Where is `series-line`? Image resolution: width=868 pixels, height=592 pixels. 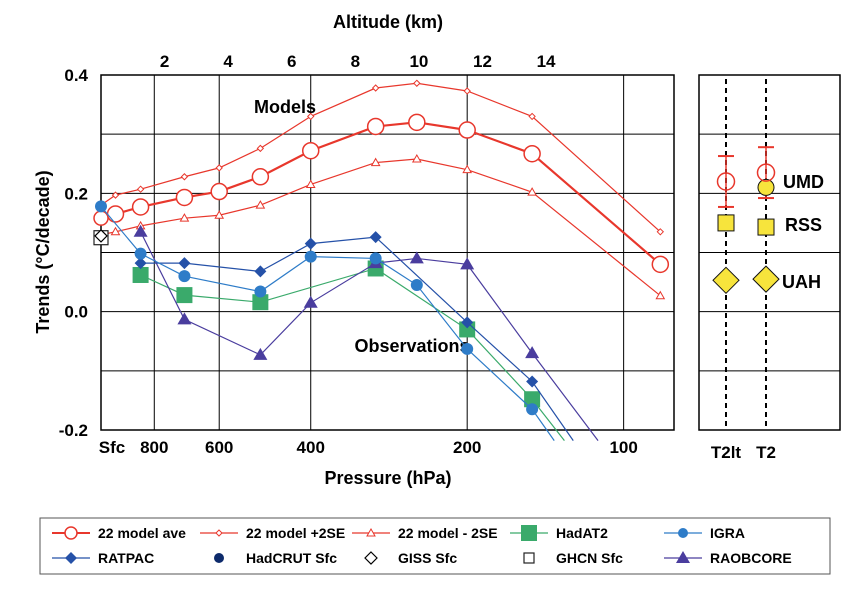
series-line is located at coordinates (352, 354).